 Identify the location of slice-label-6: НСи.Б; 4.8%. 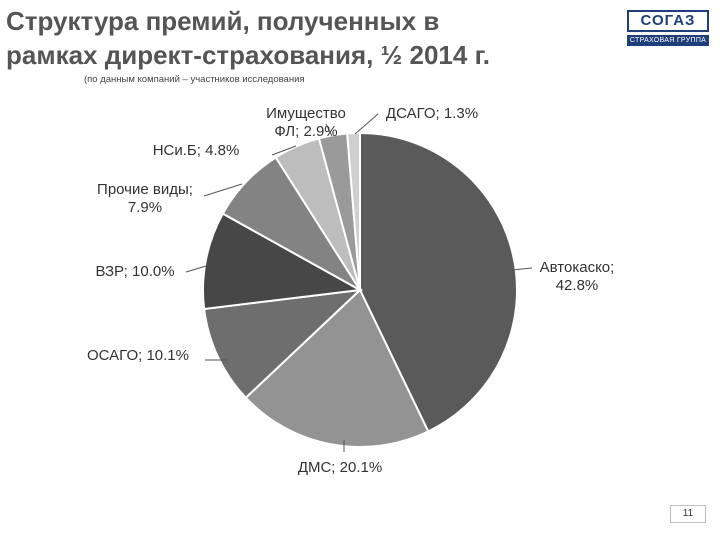
(196, 150).